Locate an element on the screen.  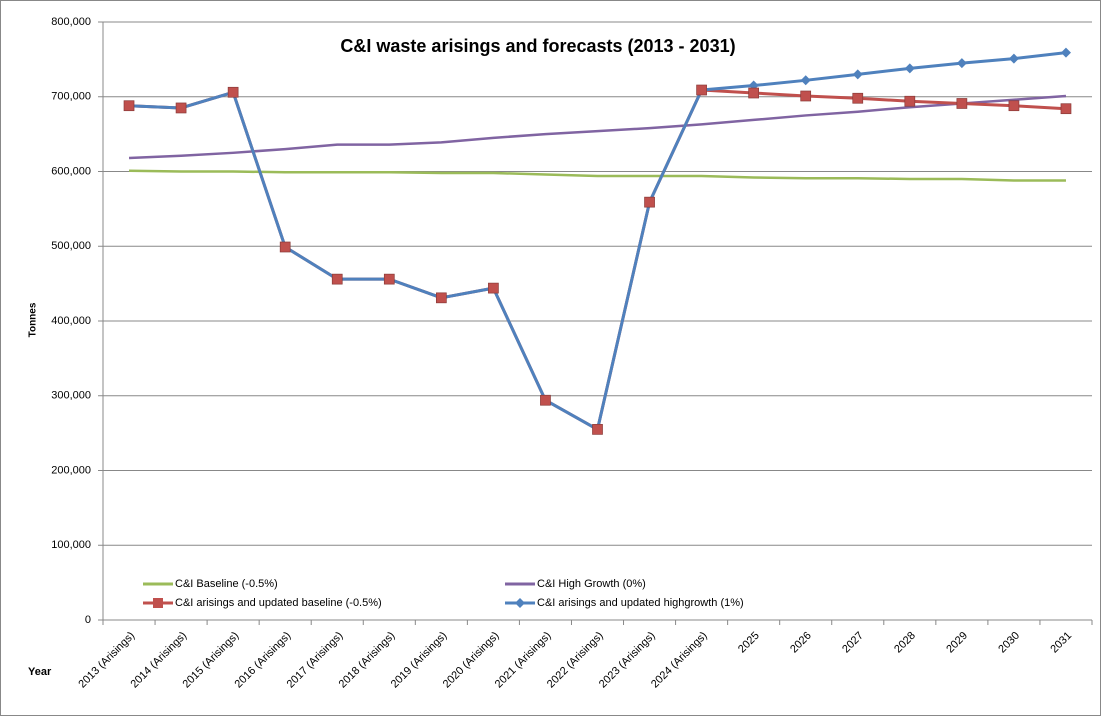
y-tick-label: 800,000 is located at coordinates (71, 22).